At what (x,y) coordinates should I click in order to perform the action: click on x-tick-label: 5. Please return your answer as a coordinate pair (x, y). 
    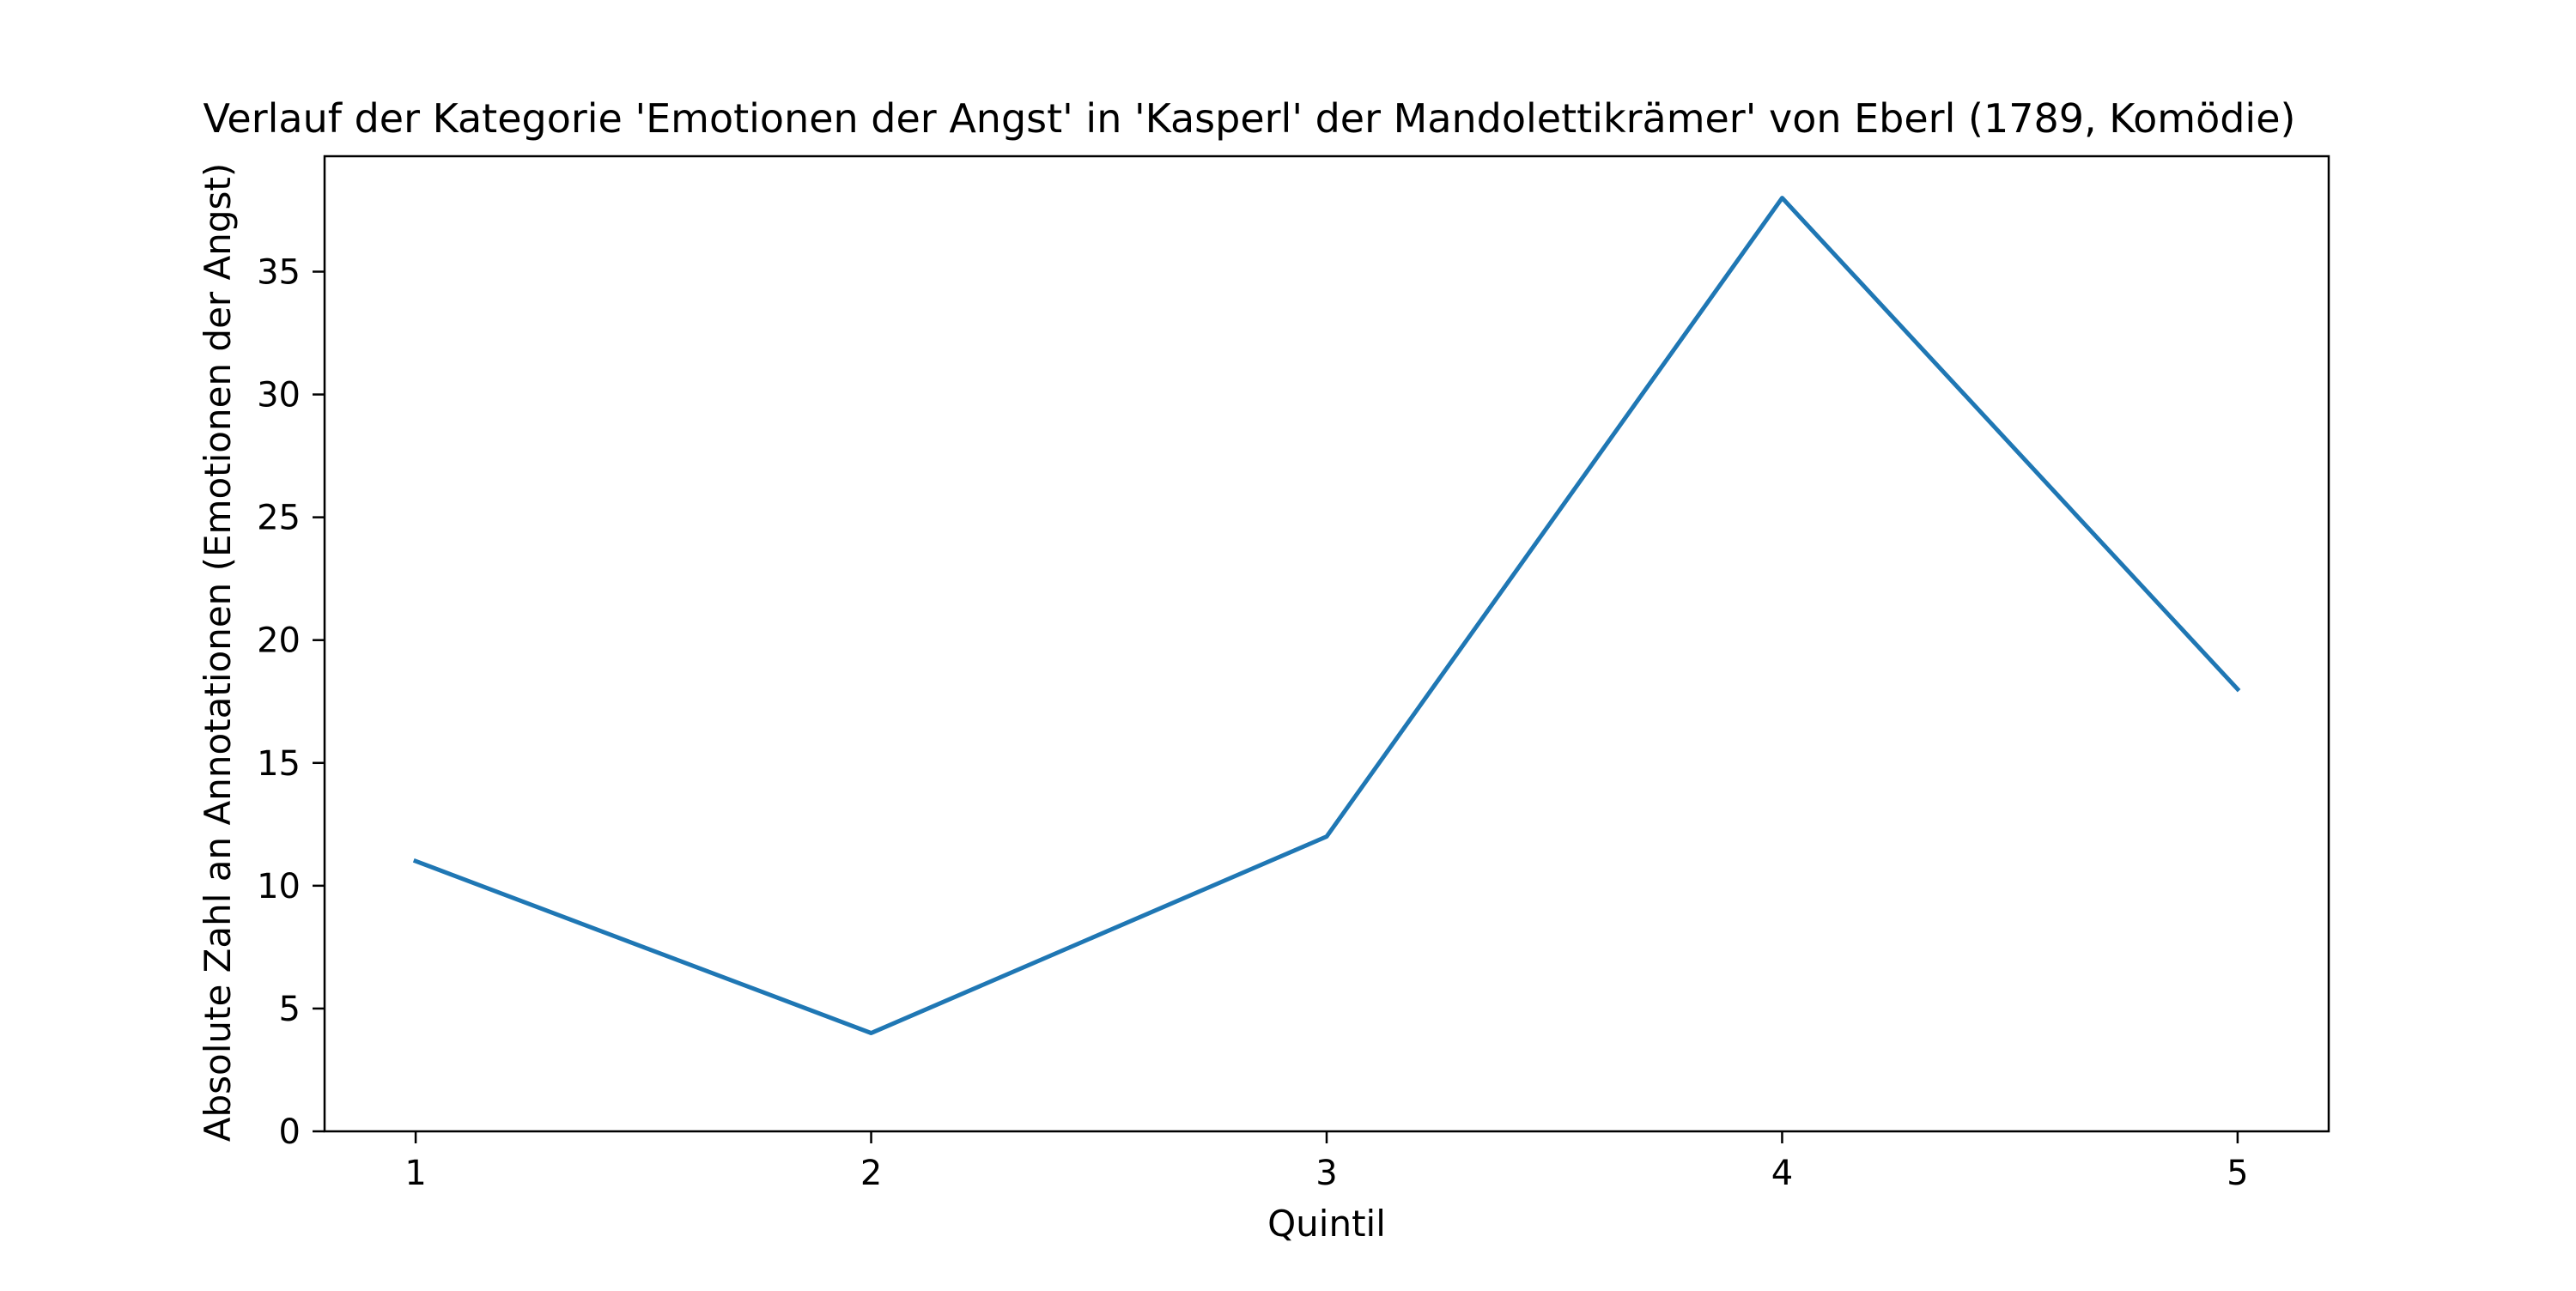
    Looking at the image, I should click on (2237, 1173).